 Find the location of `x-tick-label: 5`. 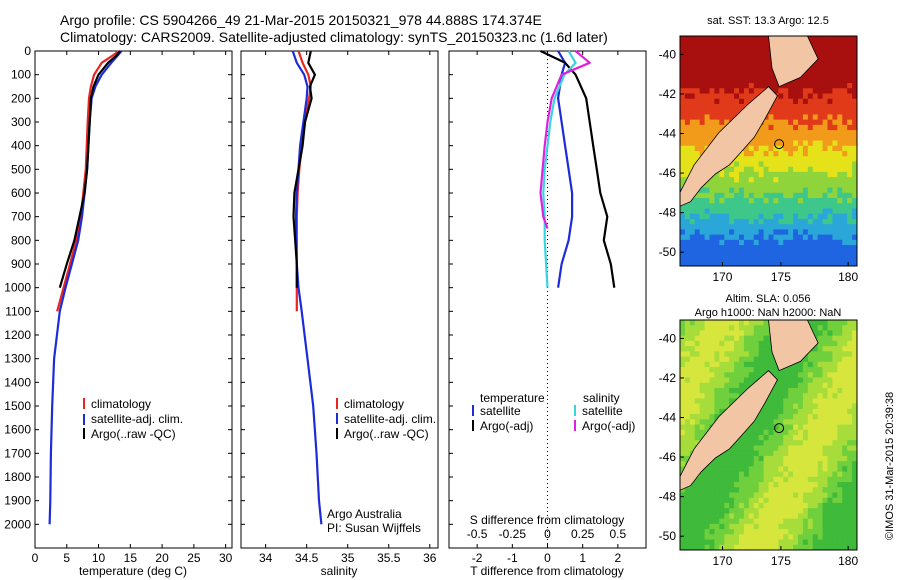

x-tick-label: 5 is located at coordinates (66, 558).